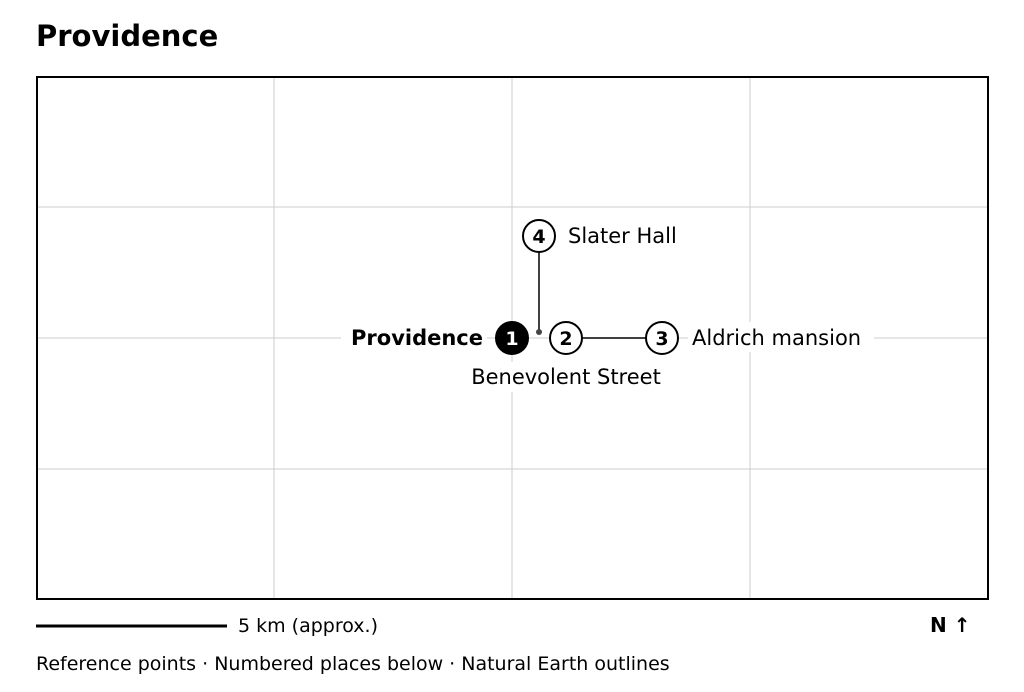 The image size is (1024, 692). I want to click on anchor-dot, so click(539, 332).